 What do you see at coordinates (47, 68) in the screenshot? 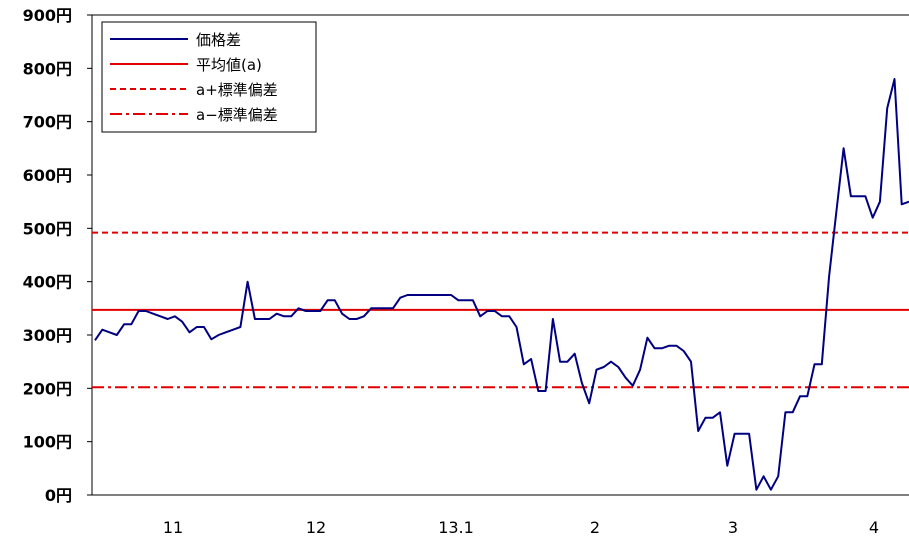
I see `y-tick-label: 800円` at bounding box center [47, 68].